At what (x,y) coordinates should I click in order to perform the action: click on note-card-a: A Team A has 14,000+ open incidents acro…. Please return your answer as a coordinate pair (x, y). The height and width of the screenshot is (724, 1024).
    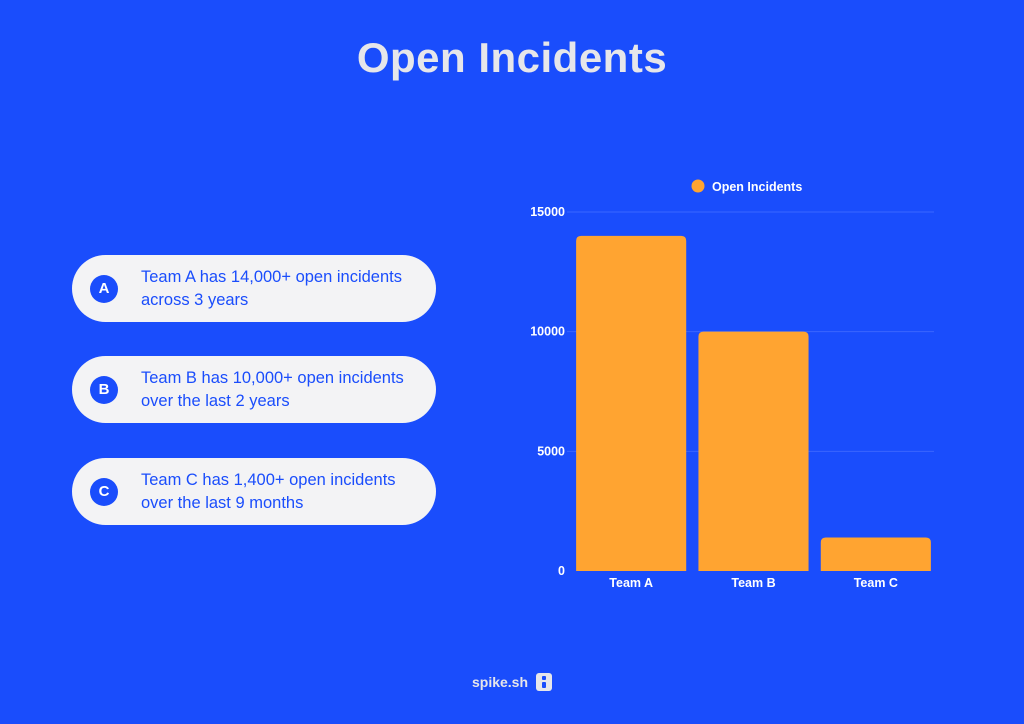
    Looking at the image, I should click on (254, 288).